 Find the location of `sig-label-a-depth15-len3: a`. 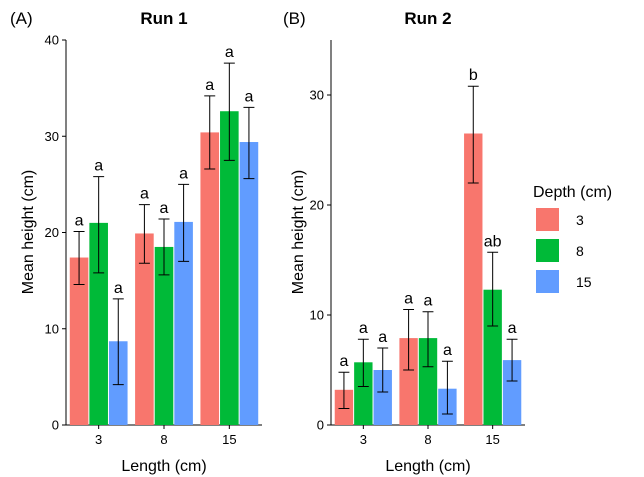

sig-label-a-depth15-len3: a is located at coordinates (118, 288).